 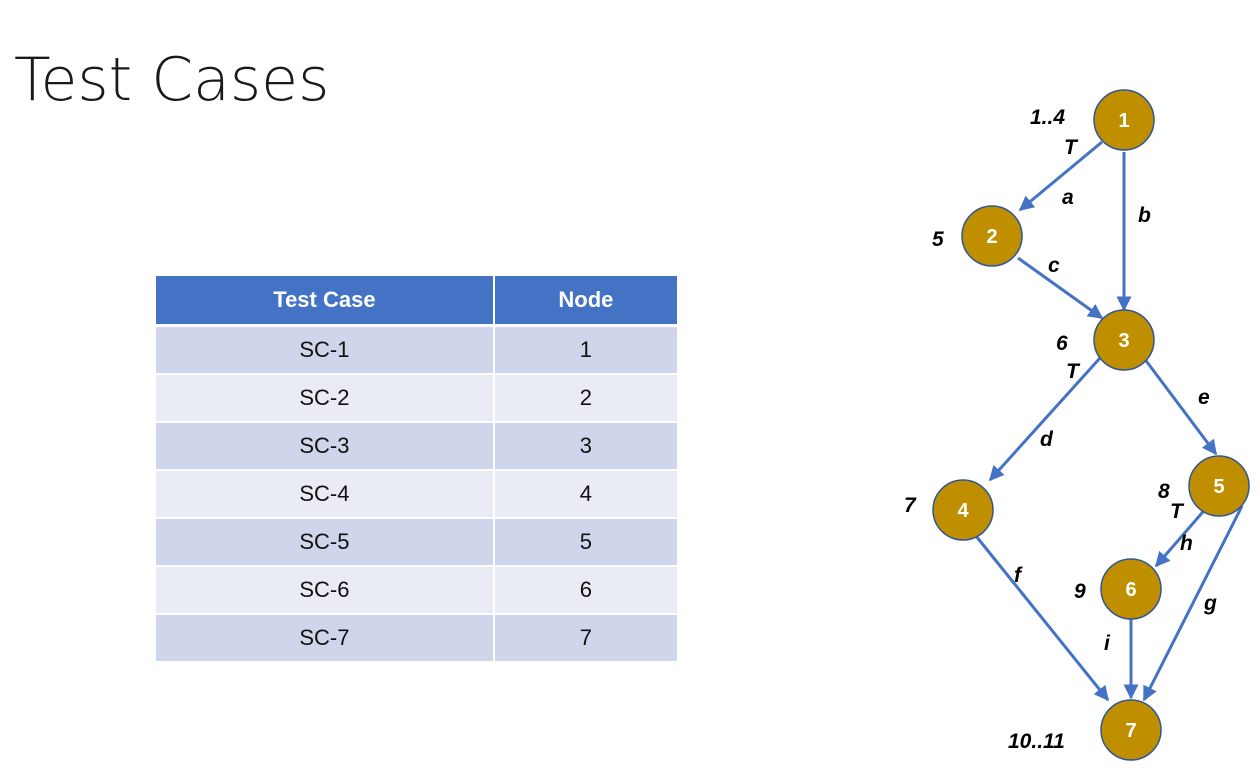 What do you see at coordinates (1036, 741) in the screenshot?
I see `node-line-label: 10..11` at bounding box center [1036, 741].